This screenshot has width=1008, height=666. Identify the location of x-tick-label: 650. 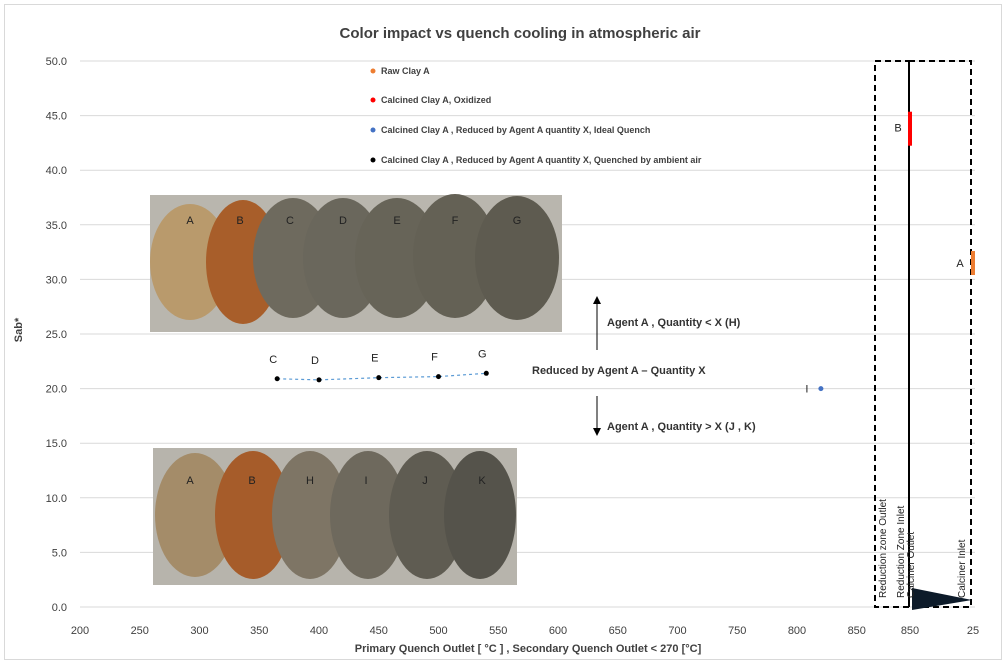
(618, 631).